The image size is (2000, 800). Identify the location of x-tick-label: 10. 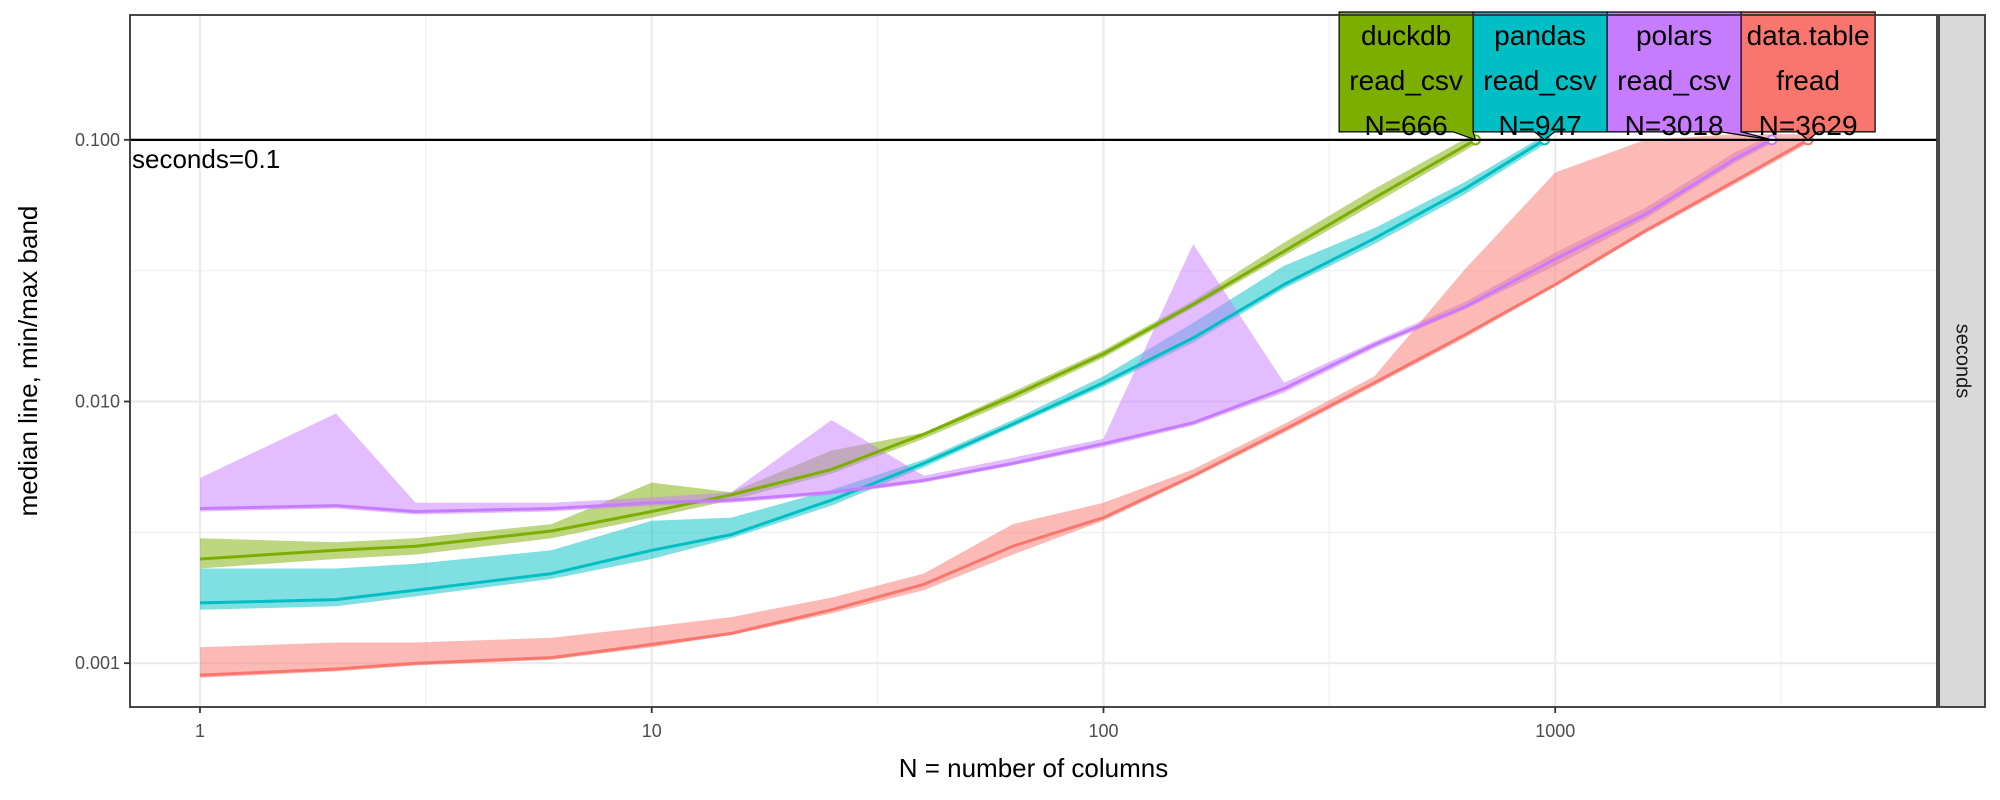
(652, 731).